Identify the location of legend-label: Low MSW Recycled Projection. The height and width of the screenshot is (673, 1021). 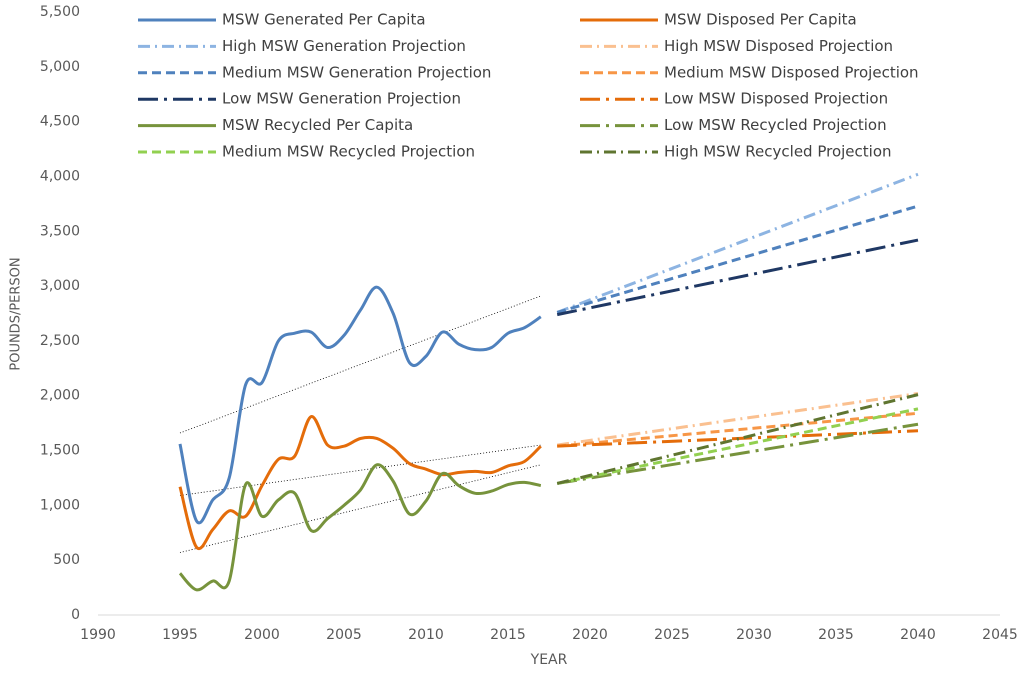
(775, 125).